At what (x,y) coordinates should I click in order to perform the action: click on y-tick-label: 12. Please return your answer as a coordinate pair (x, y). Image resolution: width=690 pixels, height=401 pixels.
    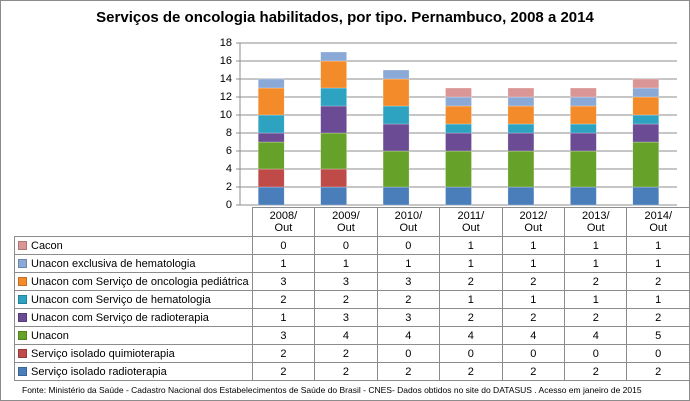
    Looking at the image, I should click on (226, 97).